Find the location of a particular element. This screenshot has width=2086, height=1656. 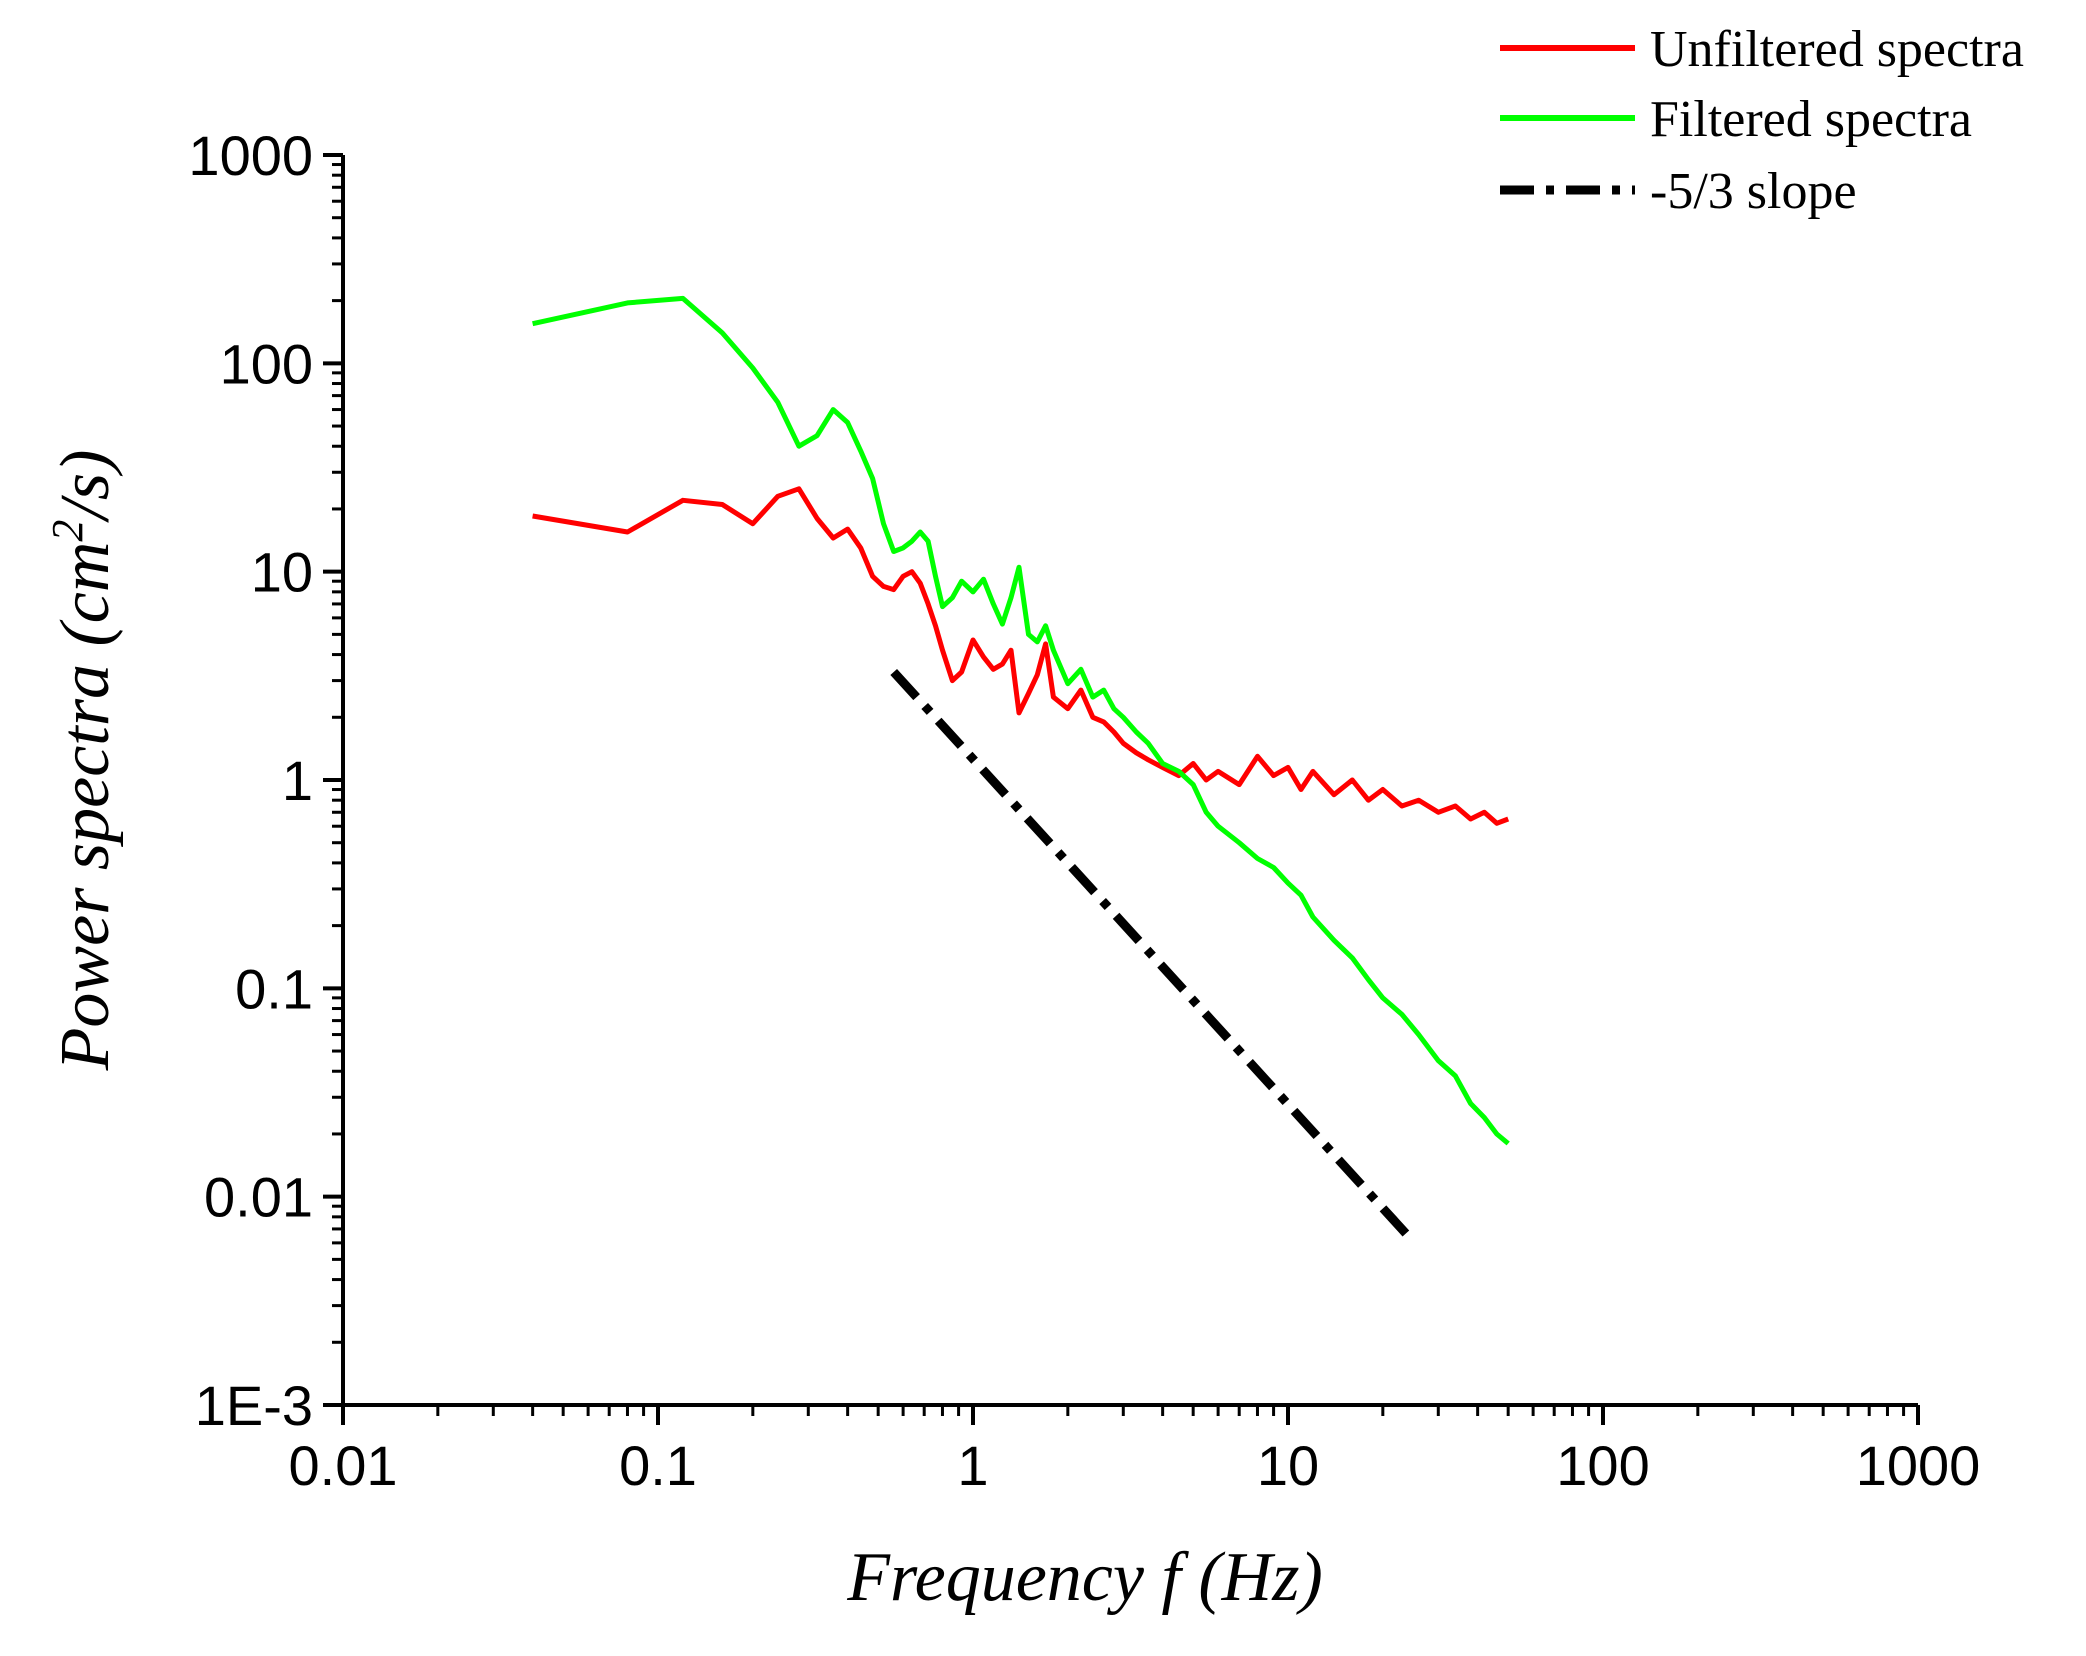

y-tick-label: 10 is located at coordinates (282, 572).